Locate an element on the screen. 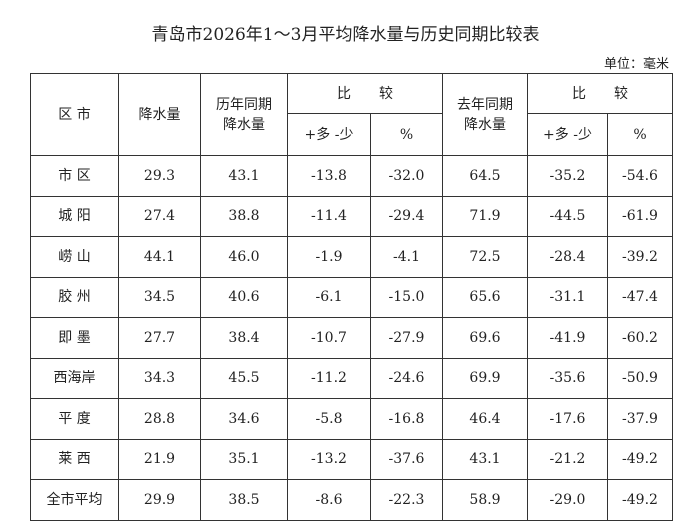 This screenshot has width=691, height=525. value-cell: 38.5 is located at coordinates (244, 500).